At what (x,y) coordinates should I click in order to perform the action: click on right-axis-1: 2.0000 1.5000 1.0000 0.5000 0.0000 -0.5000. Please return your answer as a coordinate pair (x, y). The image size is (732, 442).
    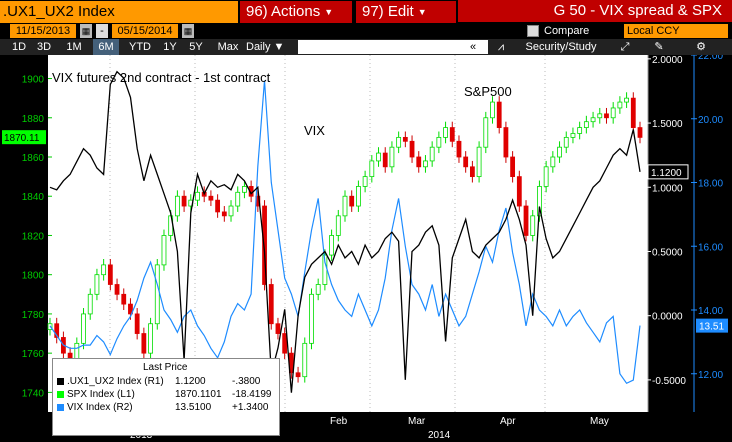
    Looking at the image, I should click on (665, 233).